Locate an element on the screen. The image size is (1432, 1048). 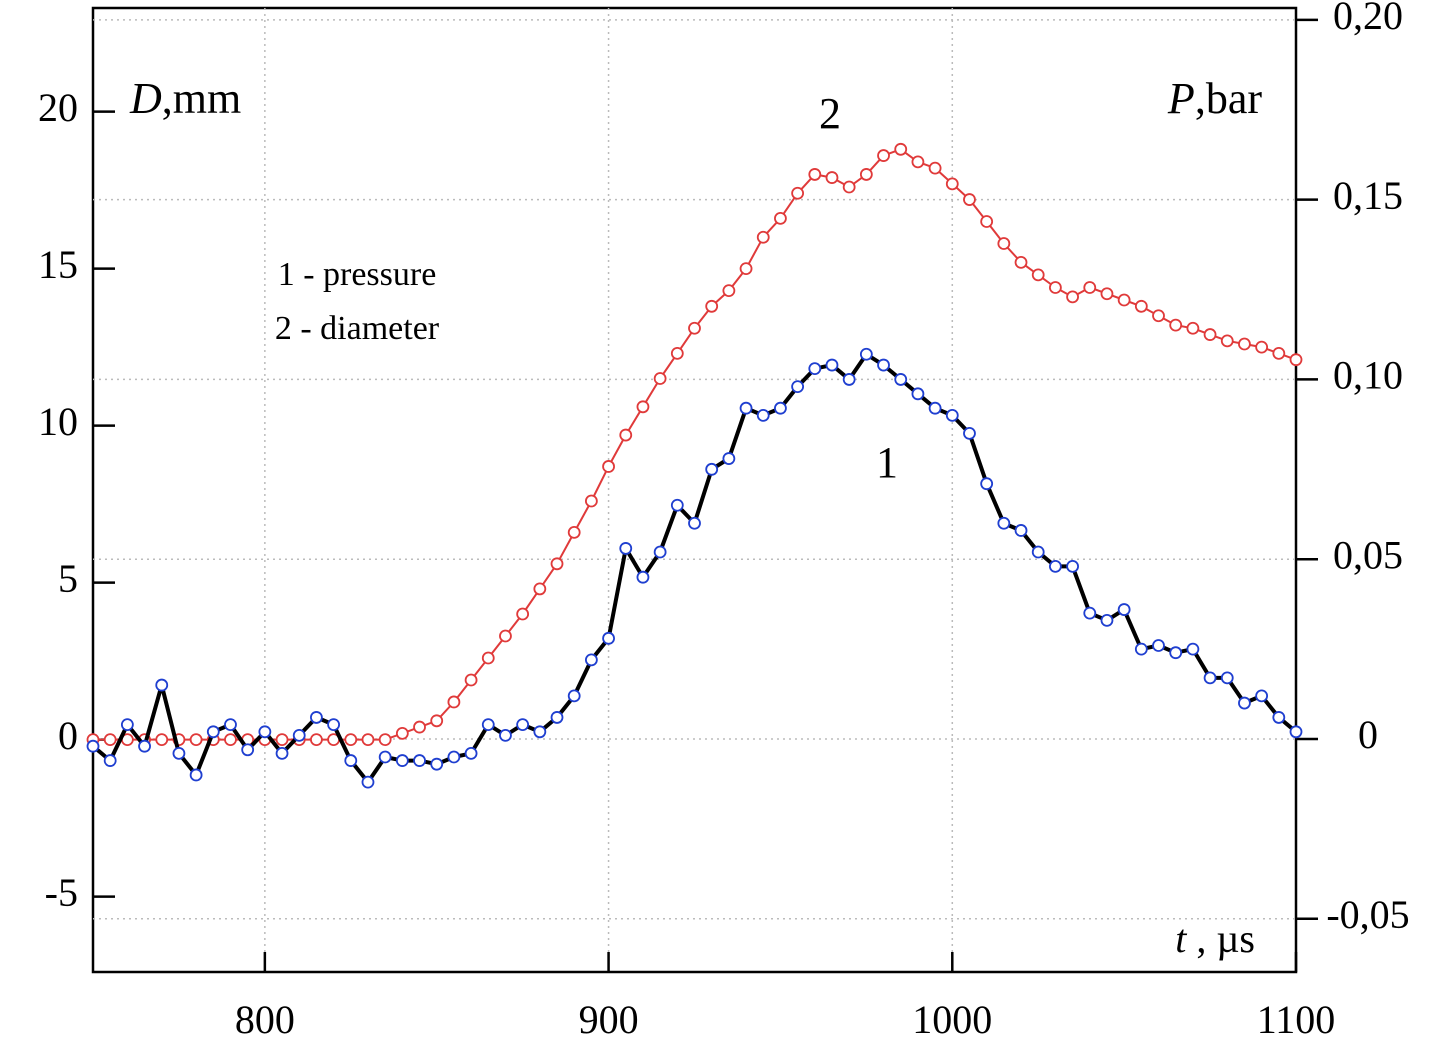
y-tick-label: -5 is located at coordinates (61, 892).